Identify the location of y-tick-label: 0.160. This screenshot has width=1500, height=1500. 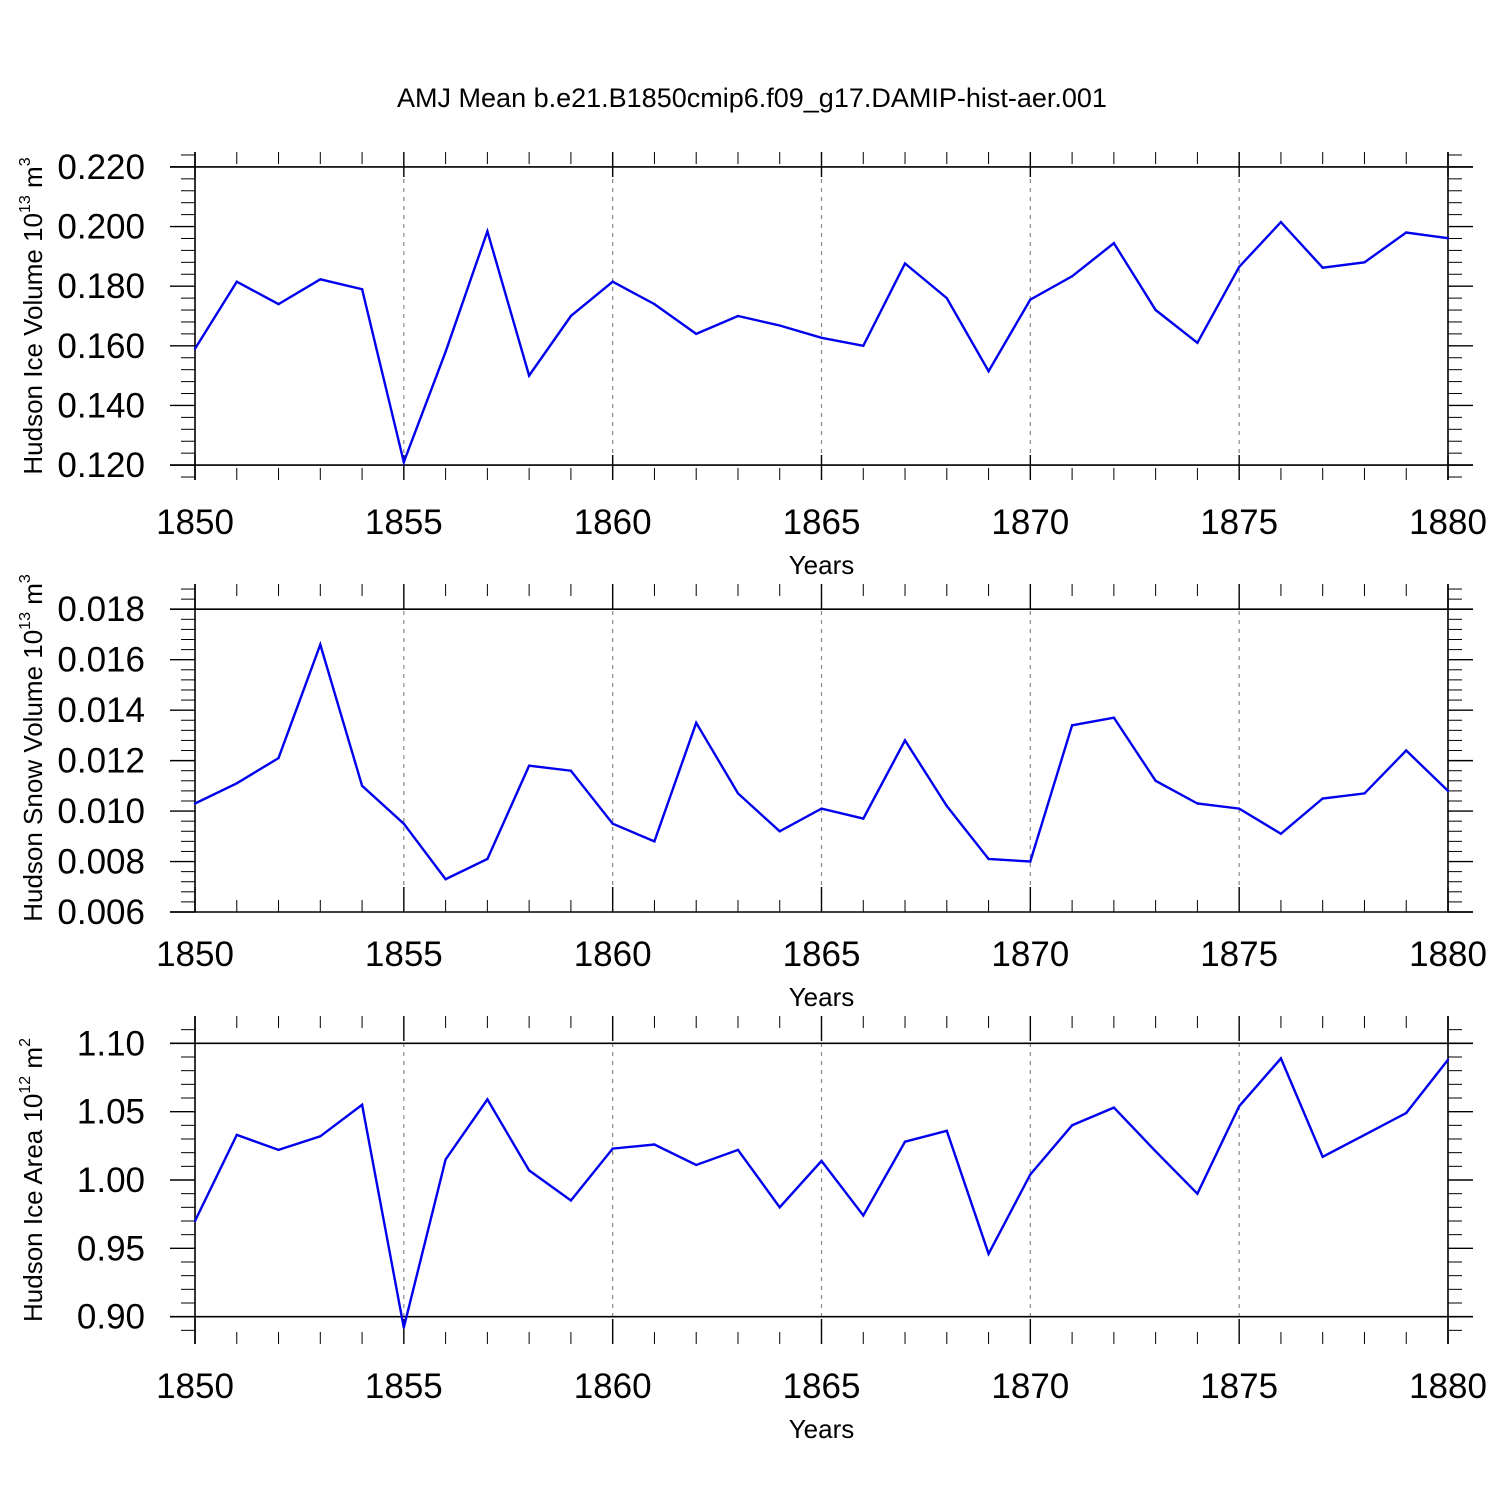
(101, 346).